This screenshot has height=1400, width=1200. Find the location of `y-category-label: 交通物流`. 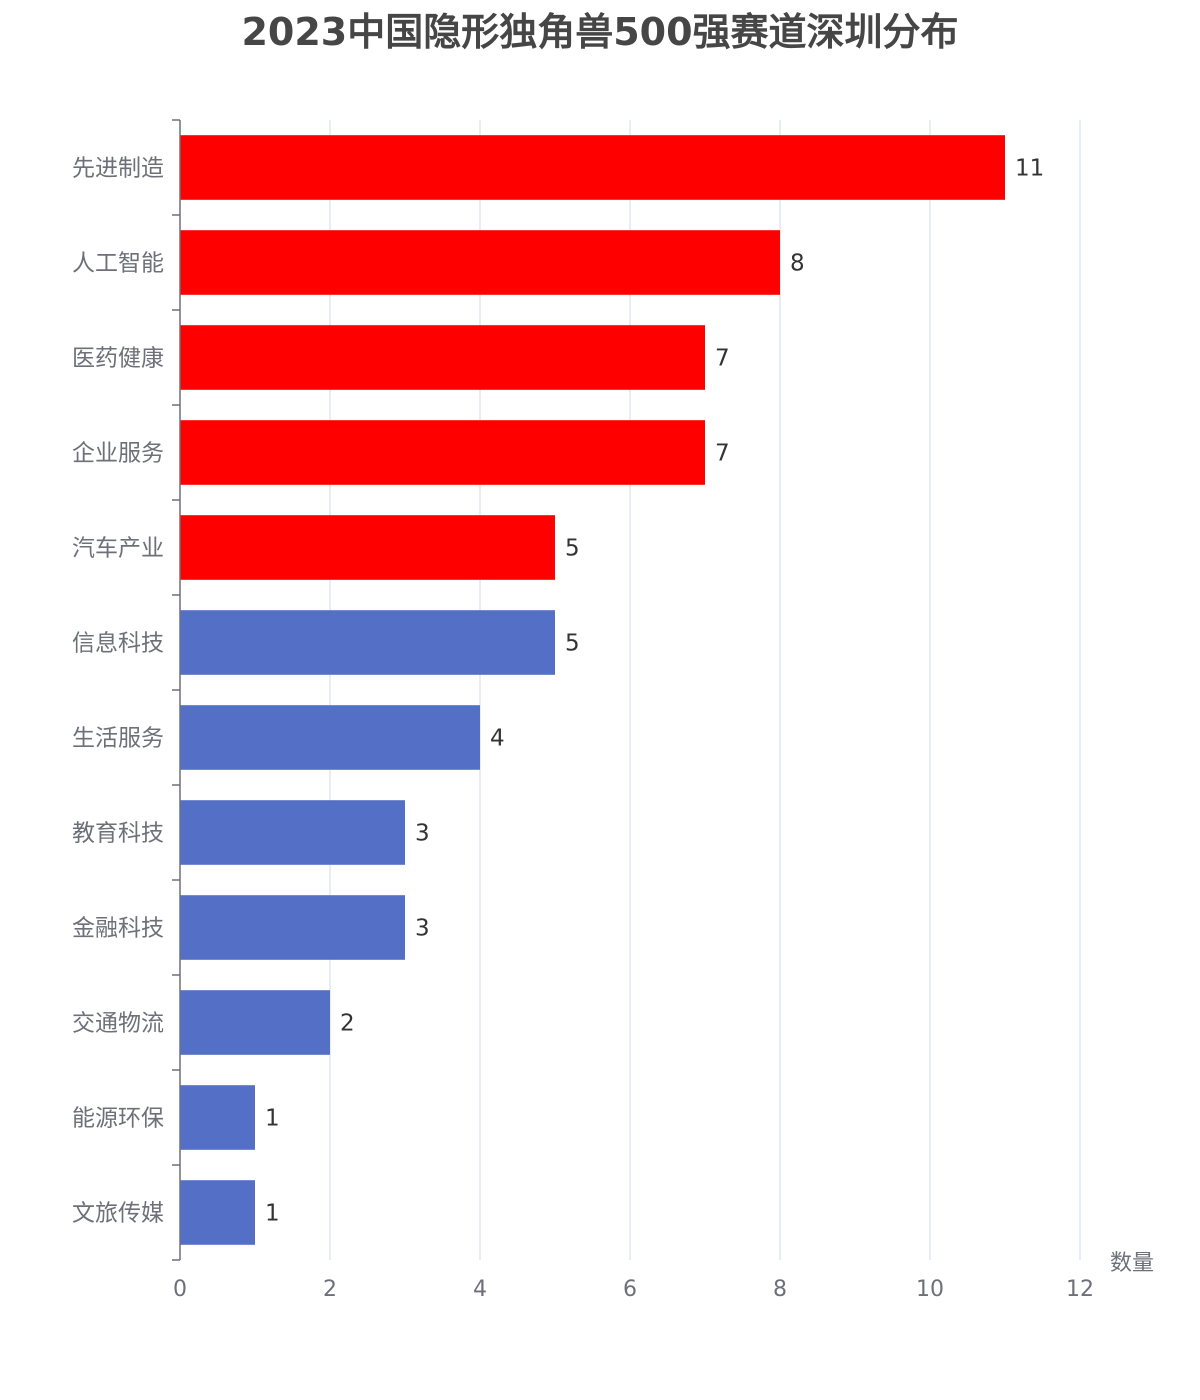

y-category-label: 交通物流 is located at coordinates (118, 1024).